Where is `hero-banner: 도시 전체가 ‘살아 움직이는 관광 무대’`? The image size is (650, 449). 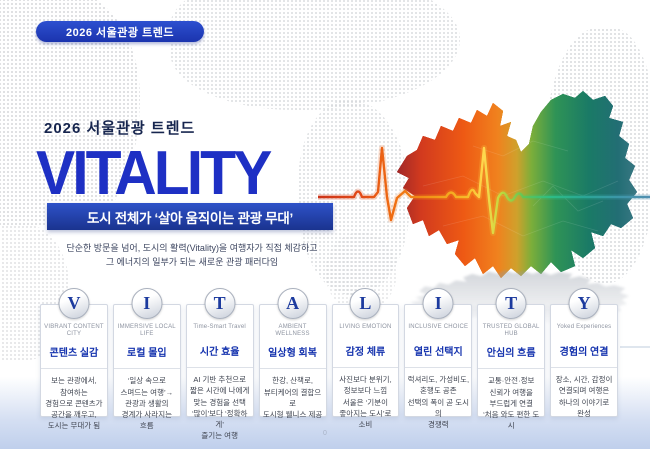 hero-banner: 도시 전체가 ‘살아 움직이는 관광 무대’ is located at coordinates (190, 216).